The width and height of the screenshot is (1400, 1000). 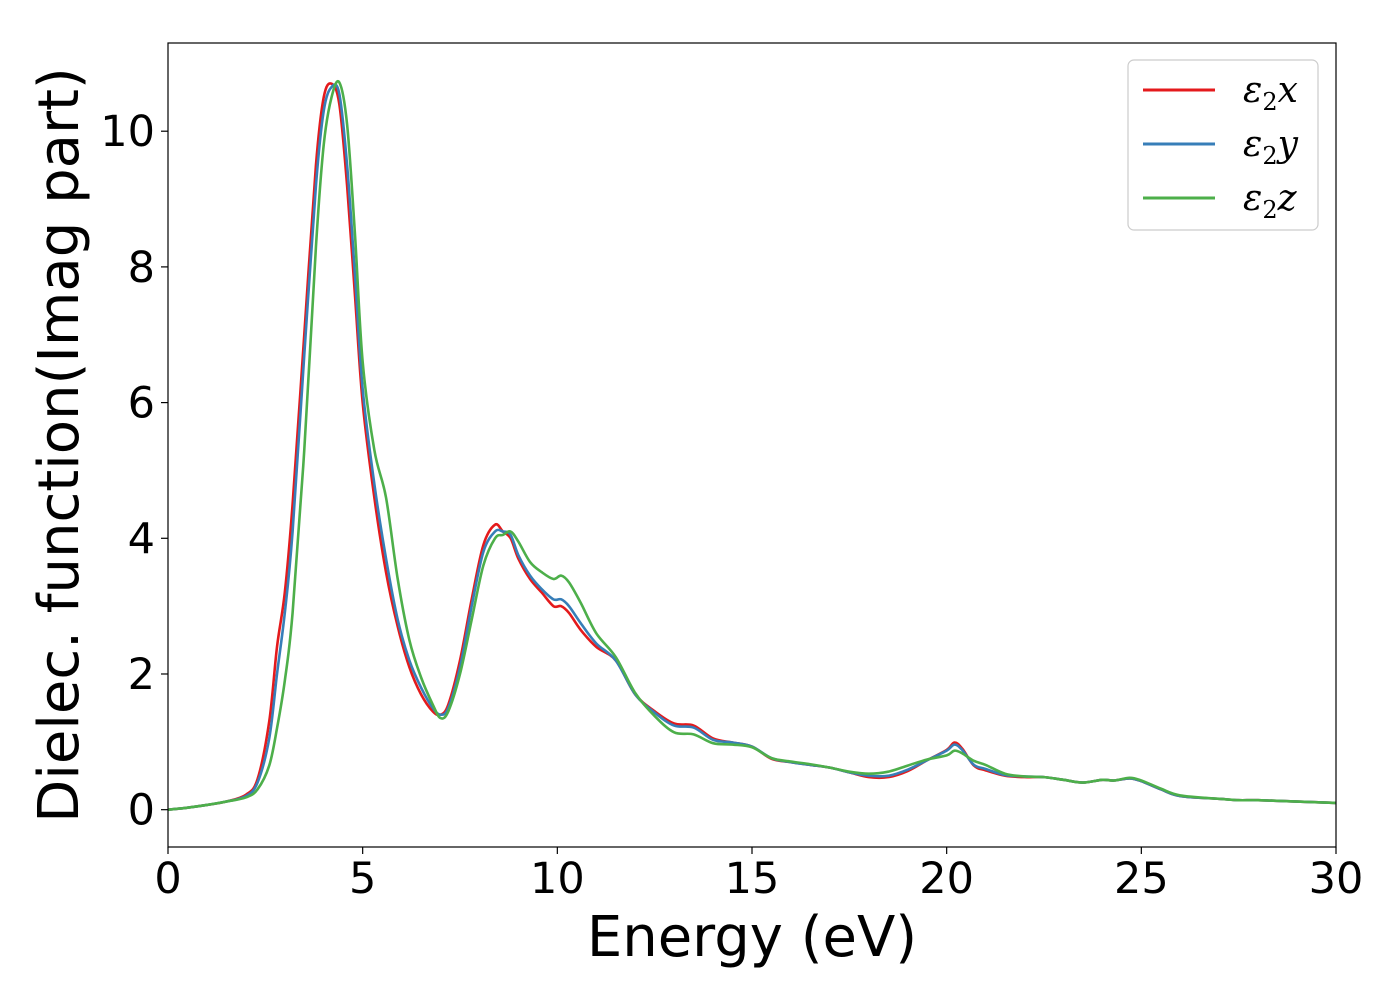 I want to click on y-axis-title: Dielec. function(Imag part), so click(x=59, y=445).